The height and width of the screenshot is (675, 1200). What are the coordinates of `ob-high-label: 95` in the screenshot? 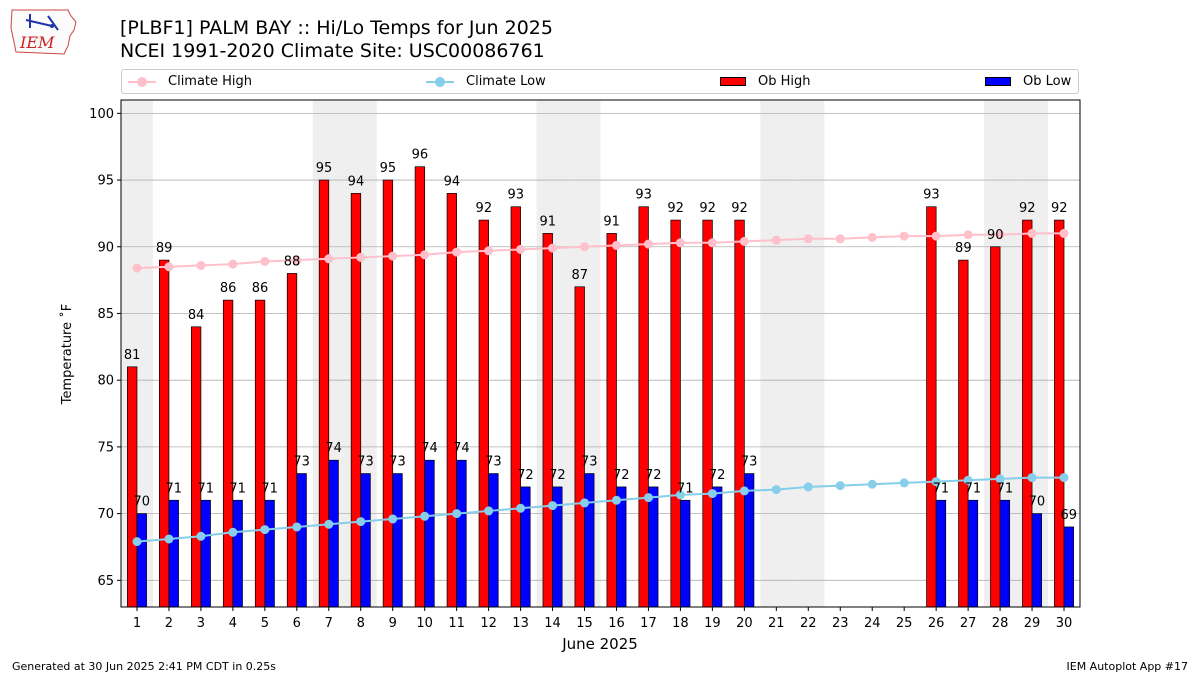 It's located at (388, 168).